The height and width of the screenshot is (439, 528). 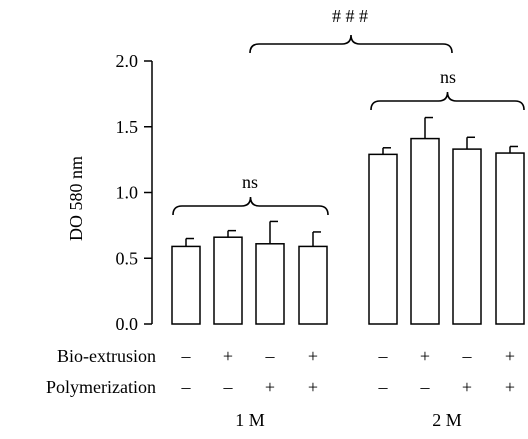 I want to click on bracket-2m, so click(x=447, y=101).